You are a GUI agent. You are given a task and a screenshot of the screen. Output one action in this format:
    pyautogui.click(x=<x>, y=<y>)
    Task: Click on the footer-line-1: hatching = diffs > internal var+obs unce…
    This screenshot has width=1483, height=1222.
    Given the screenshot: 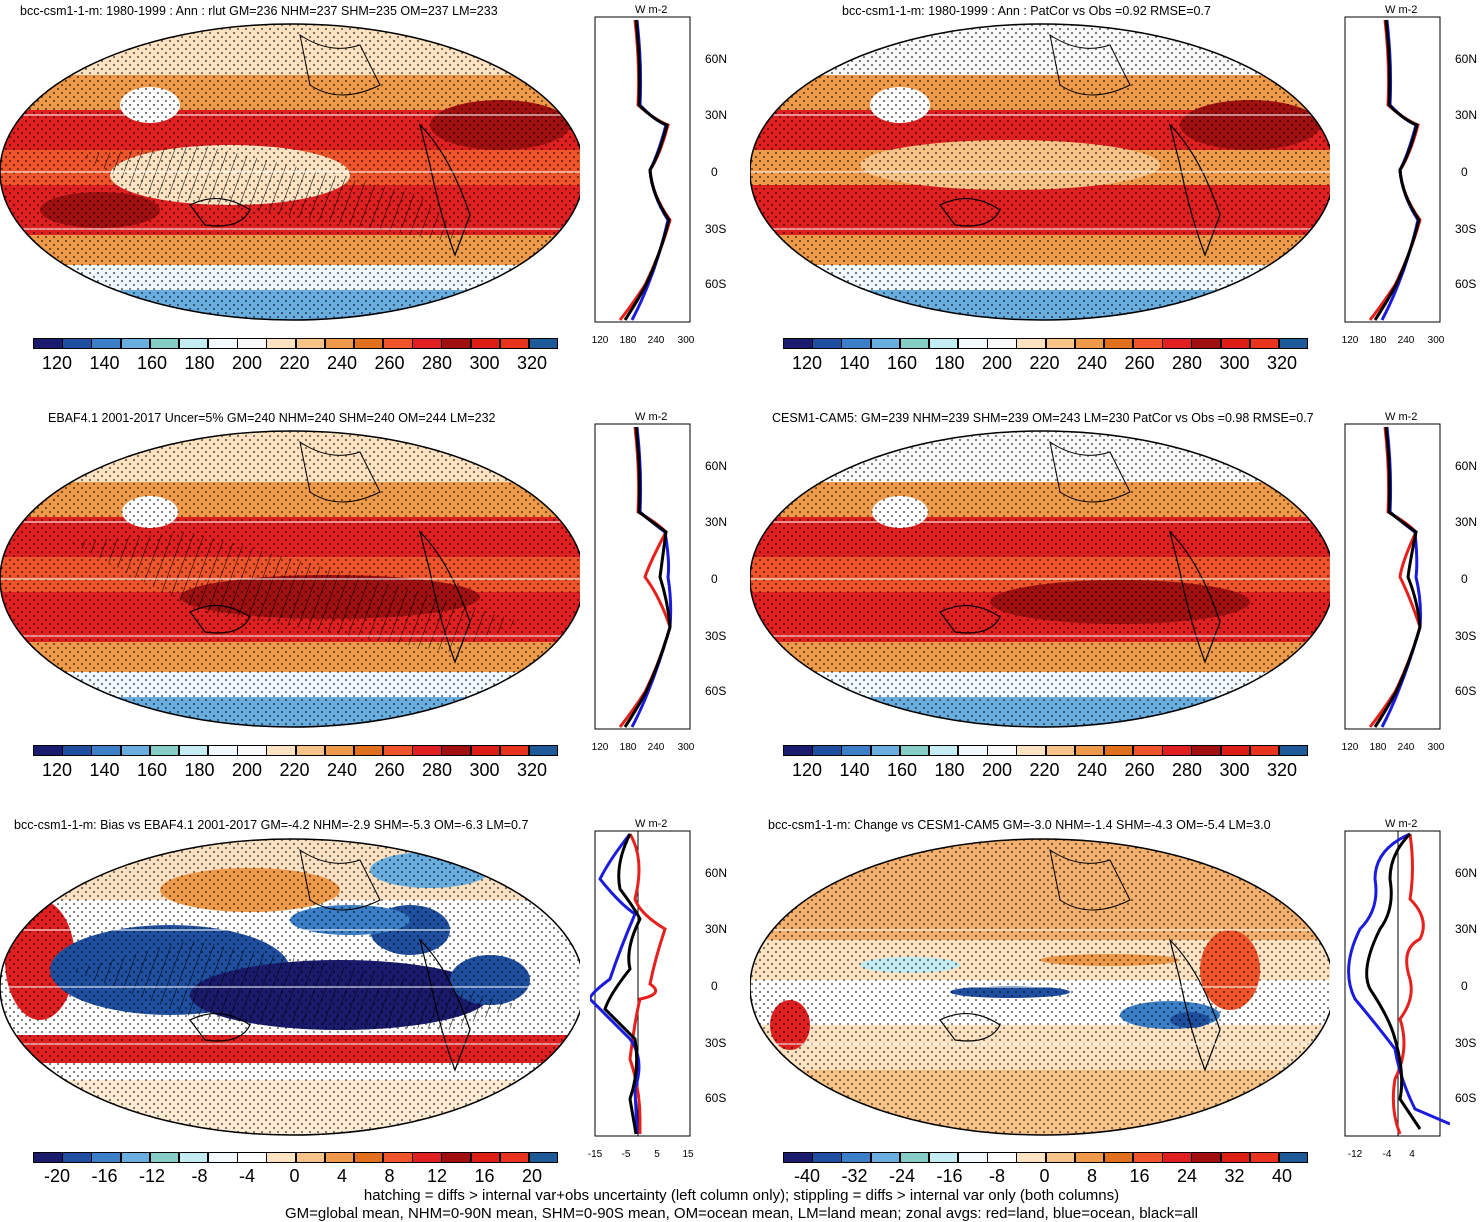 What is the action you would take?
    pyautogui.click(x=741, y=1195)
    